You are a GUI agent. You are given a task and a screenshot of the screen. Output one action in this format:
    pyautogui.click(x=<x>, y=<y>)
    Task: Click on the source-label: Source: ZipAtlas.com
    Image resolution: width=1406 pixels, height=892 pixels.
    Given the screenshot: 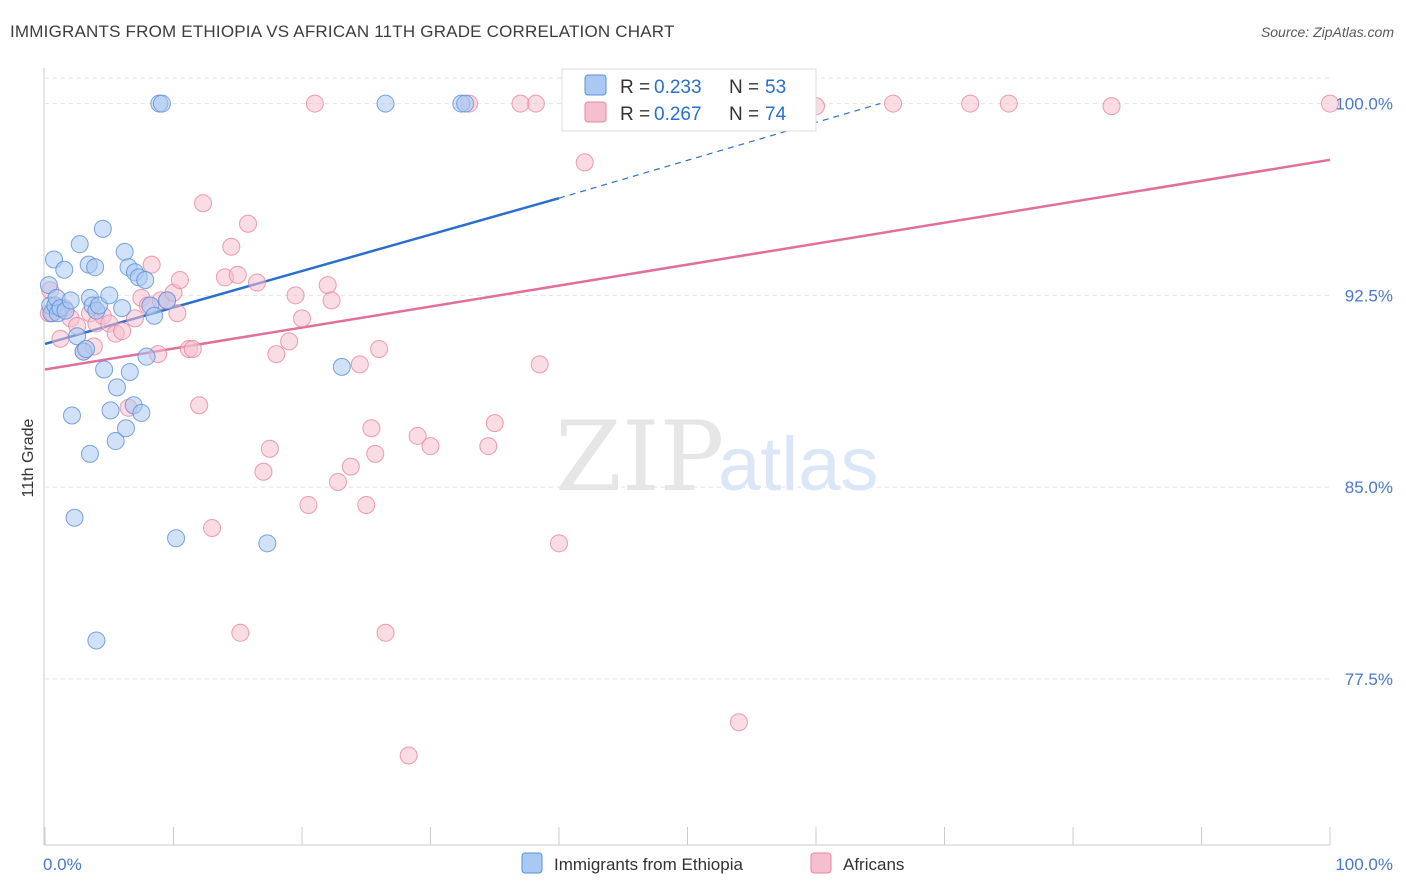 What is the action you would take?
    pyautogui.click(x=1327, y=32)
    